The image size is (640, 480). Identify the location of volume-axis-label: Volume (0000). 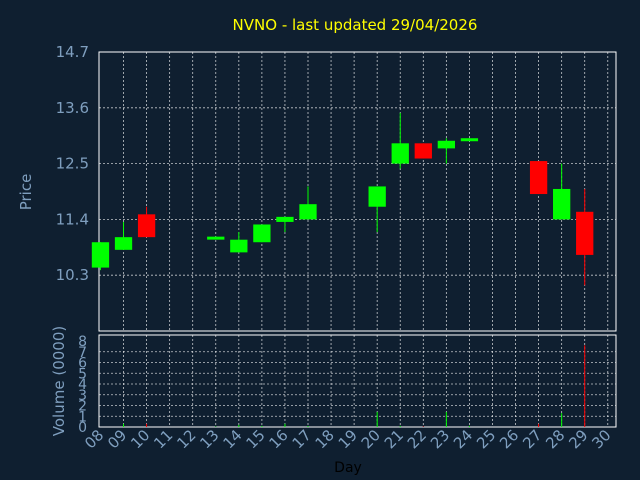
(59, 381).